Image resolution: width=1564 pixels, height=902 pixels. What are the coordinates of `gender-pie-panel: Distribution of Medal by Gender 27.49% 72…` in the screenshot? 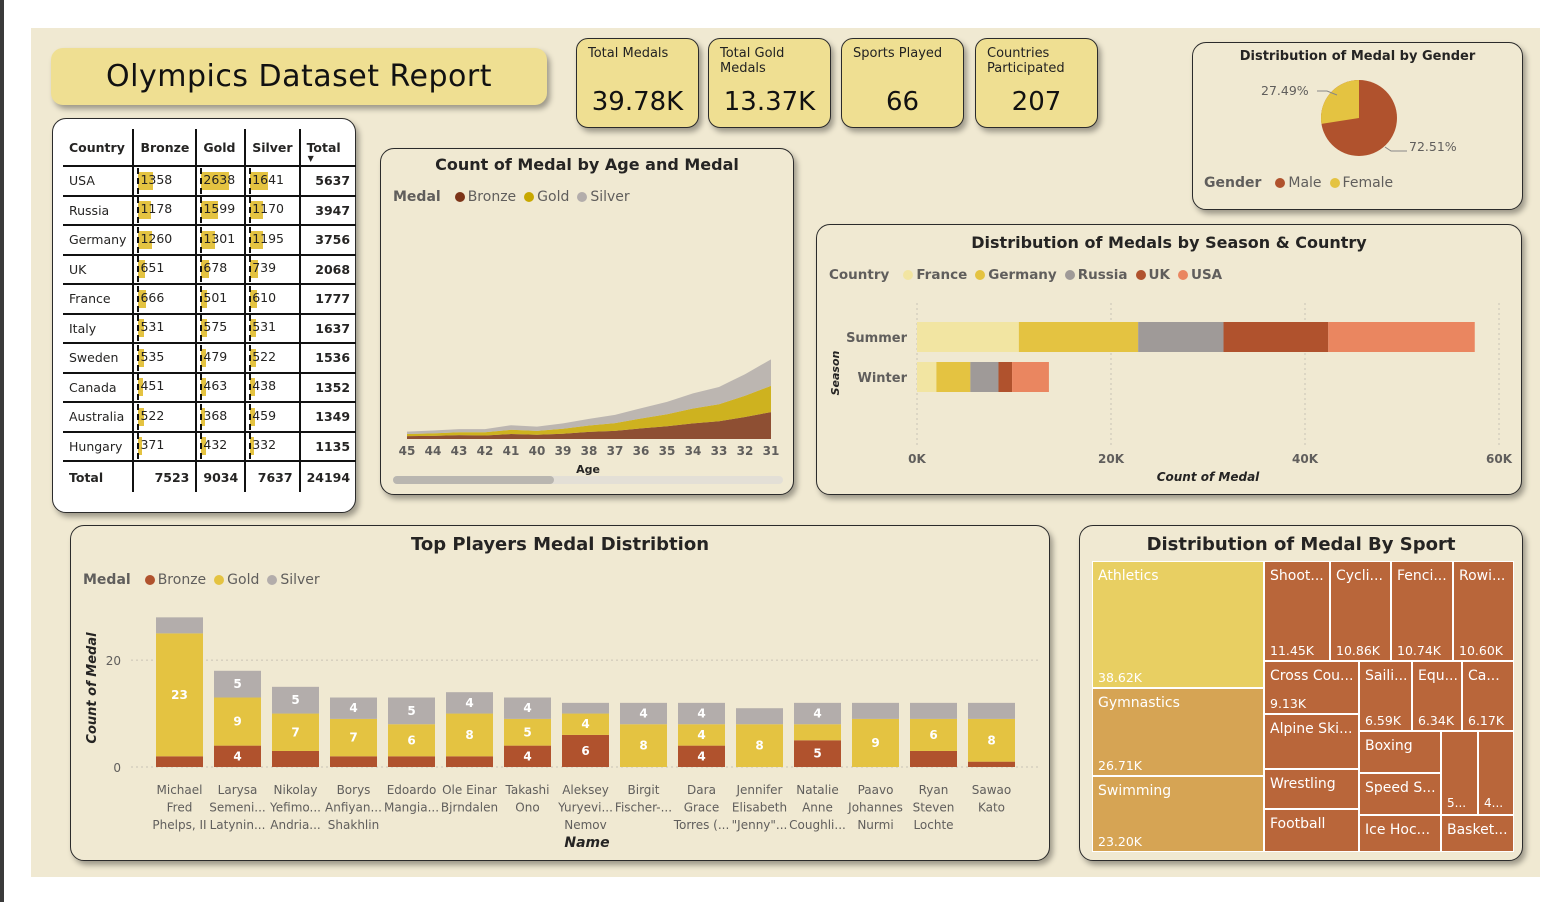 It's located at (1357, 126).